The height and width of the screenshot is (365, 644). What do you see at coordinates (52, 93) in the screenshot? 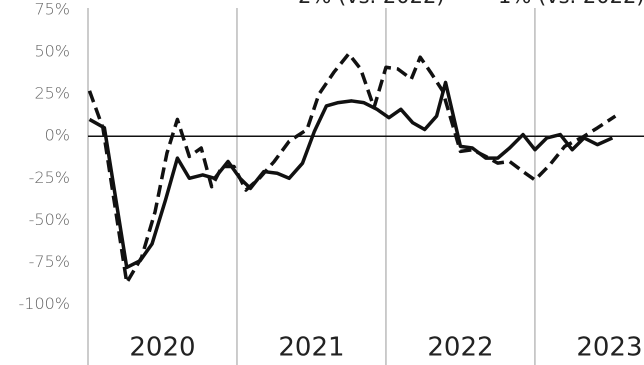
I see `y-tick-label: 25%` at bounding box center [52, 93].